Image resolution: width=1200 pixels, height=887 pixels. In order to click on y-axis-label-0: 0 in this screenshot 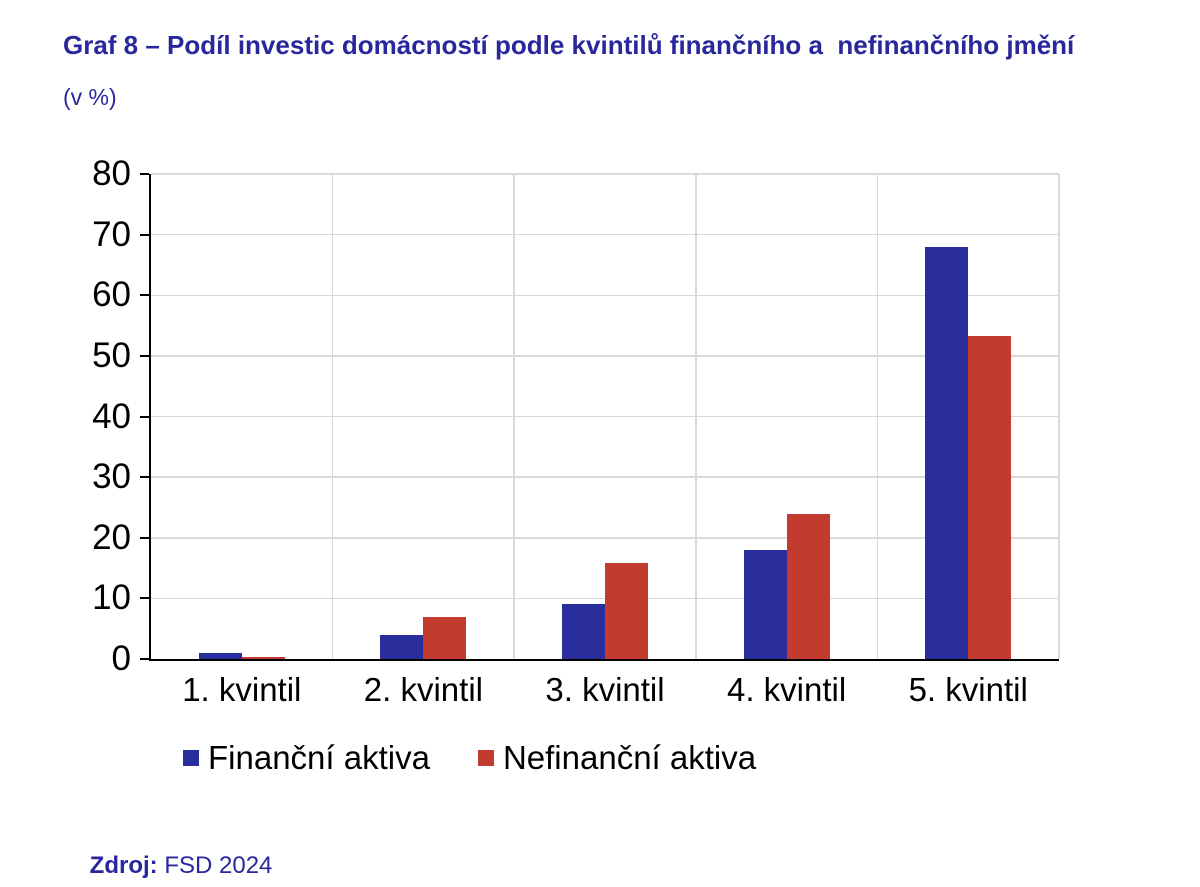, I will do `click(121, 658)`.